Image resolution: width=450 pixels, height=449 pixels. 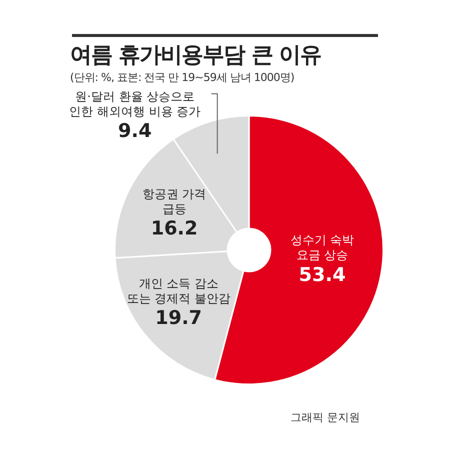 What do you see at coordinates (178, 318) in the screenshot?
I see `data-label: 19.7` at bounding box center [178, 318].